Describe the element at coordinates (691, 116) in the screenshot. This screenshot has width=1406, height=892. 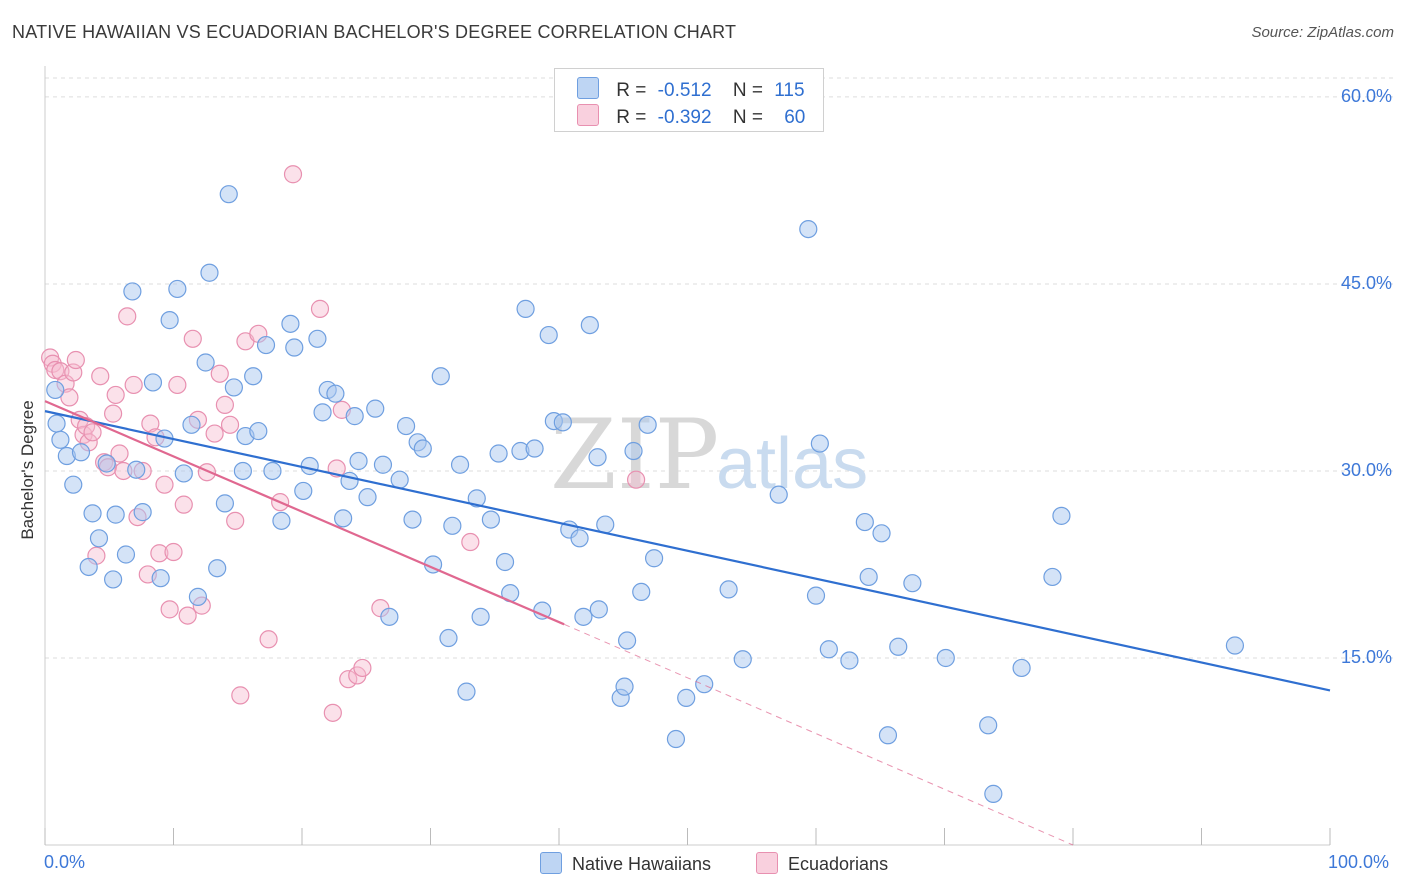
I see `legend-row-ecuadorians: R = -0.392 N = 60` at that location.